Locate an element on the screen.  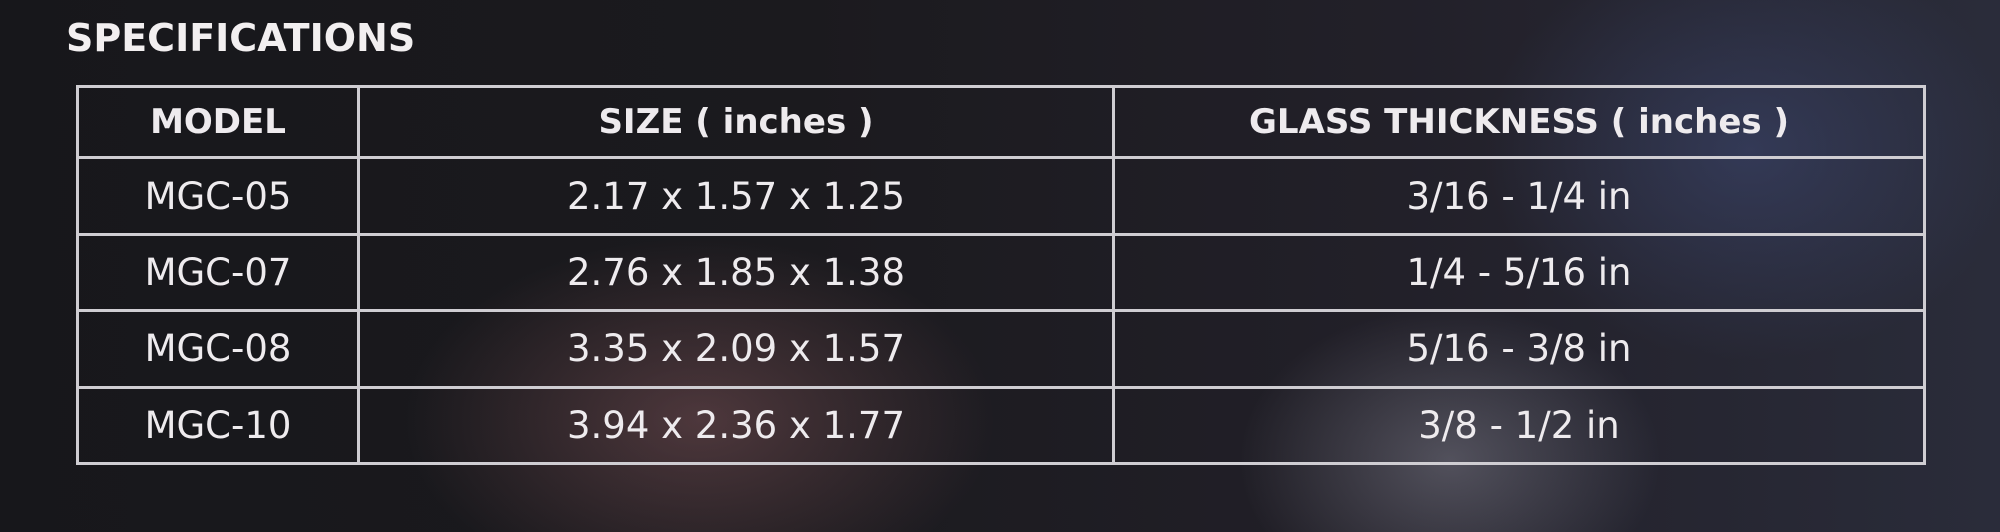
table-row: MGC-10 3.94 x 2.36 x 1.77 3/8 - 1/2 in is located at coordinates (1001, 425).